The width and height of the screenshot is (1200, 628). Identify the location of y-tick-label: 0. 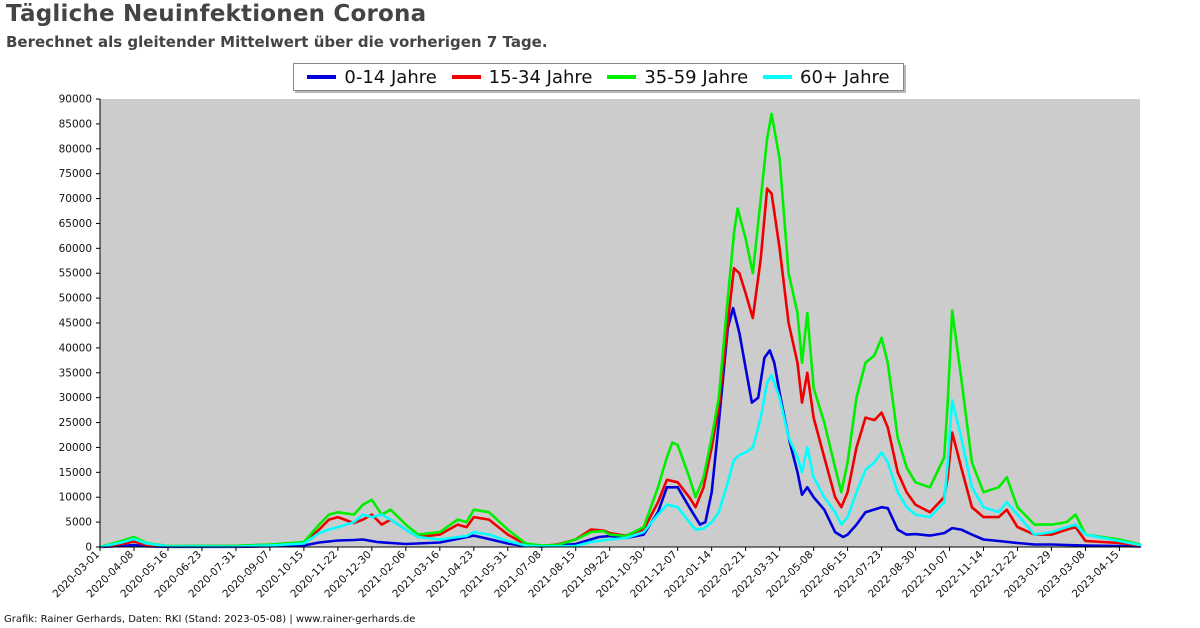
(88, 548).